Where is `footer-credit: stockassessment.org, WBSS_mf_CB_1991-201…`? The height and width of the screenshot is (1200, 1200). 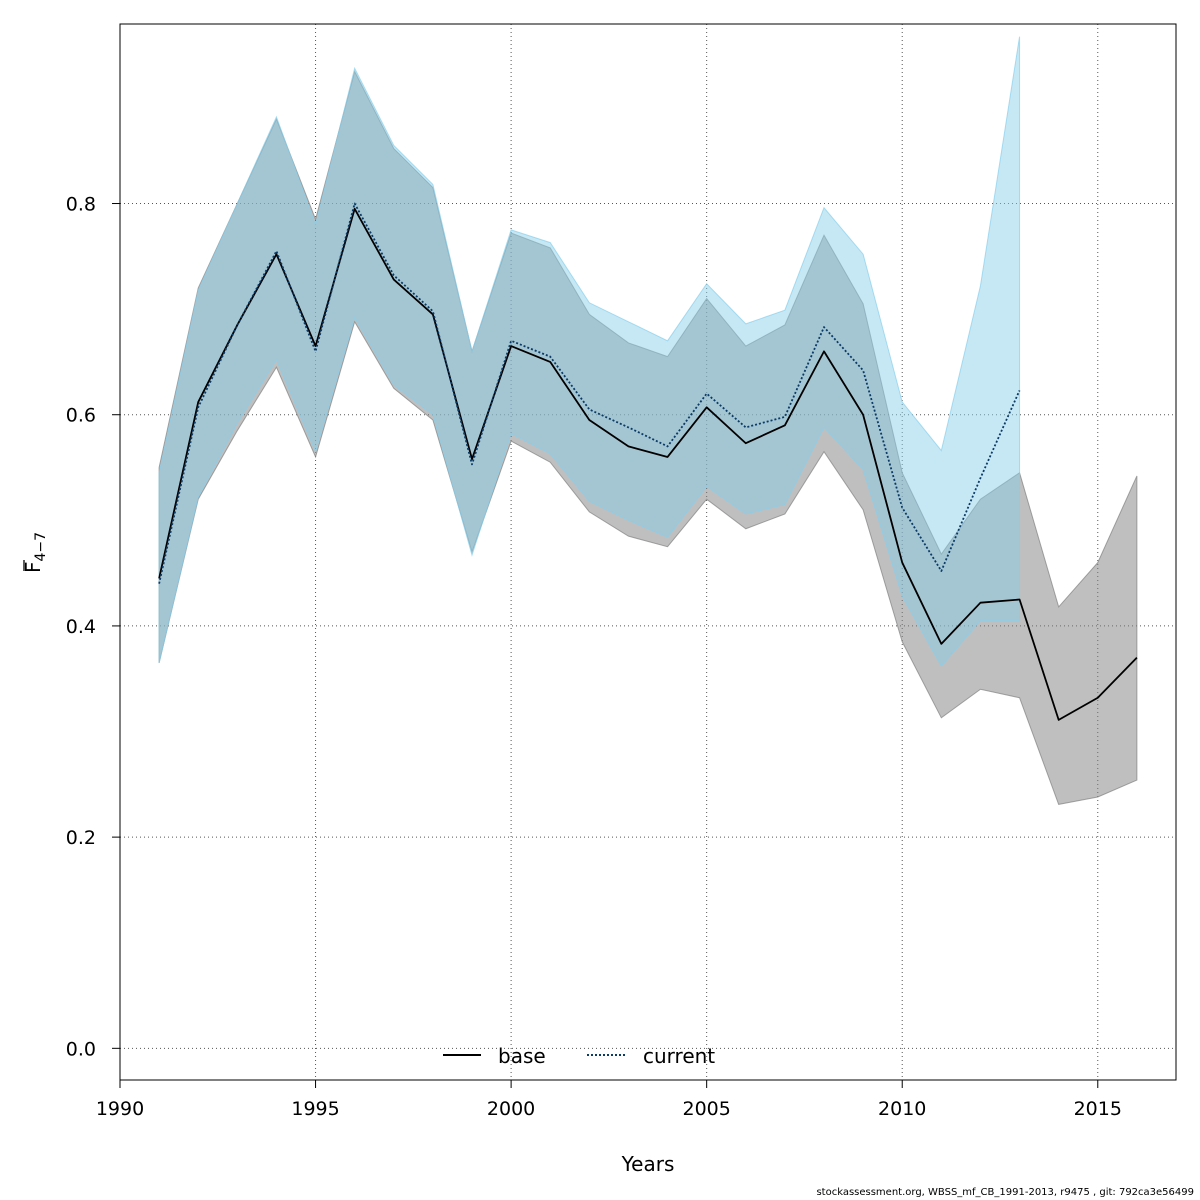
footer-credit: stockassessment.org, WBSS_mf_CB_1991-201… is located at coordinates (1005, 1192).